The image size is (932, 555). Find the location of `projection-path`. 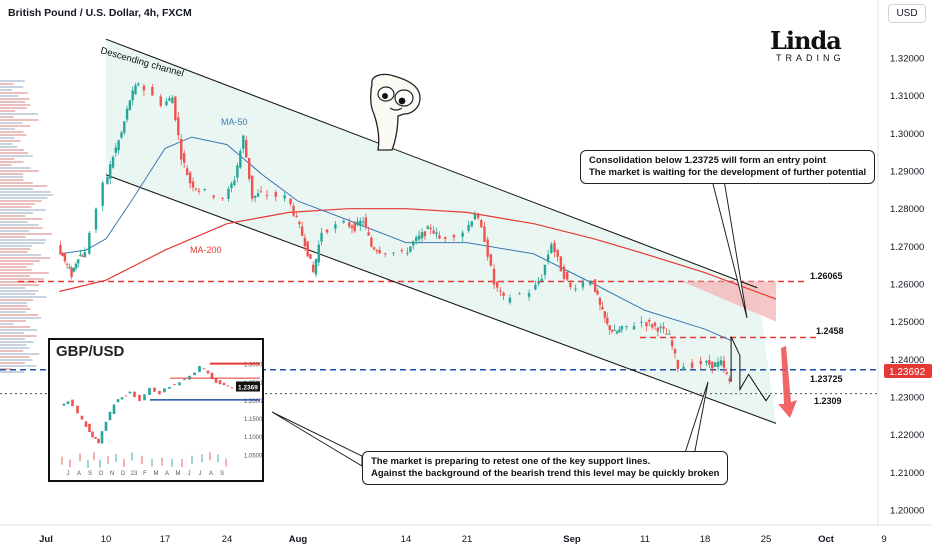

projection-path is located at coordinates (748, 369).